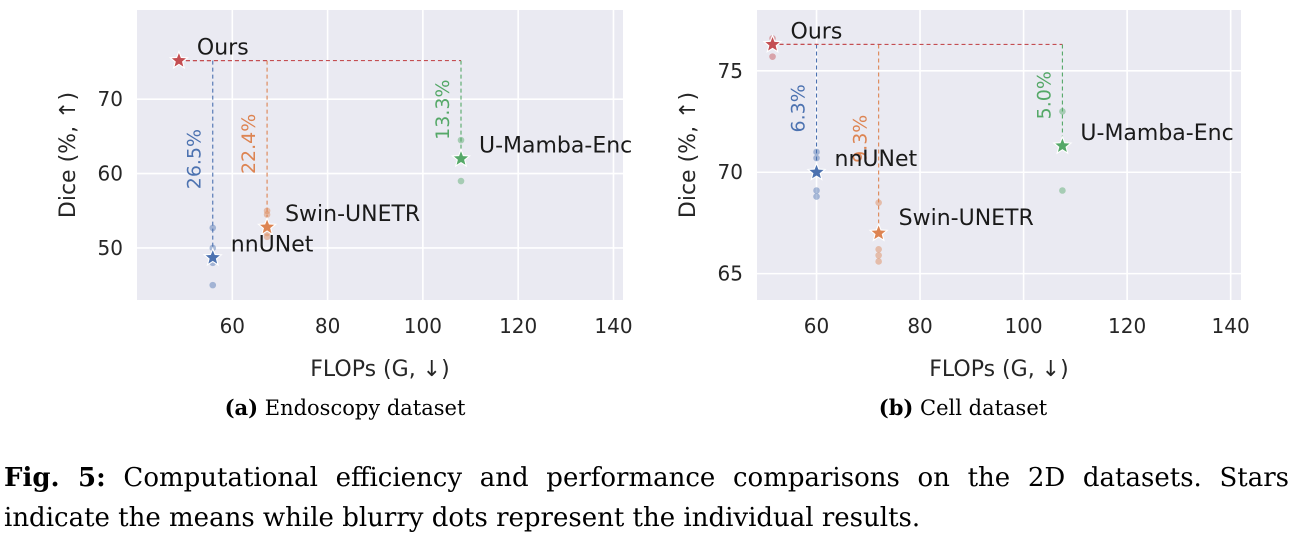 Image resolution: width=1291 pixels, height=540 pixels. What do you see at coordinates (55, 478) in the screenshot?
I see `caption-label: Fig. 5:` at bounding box center [55, 478].